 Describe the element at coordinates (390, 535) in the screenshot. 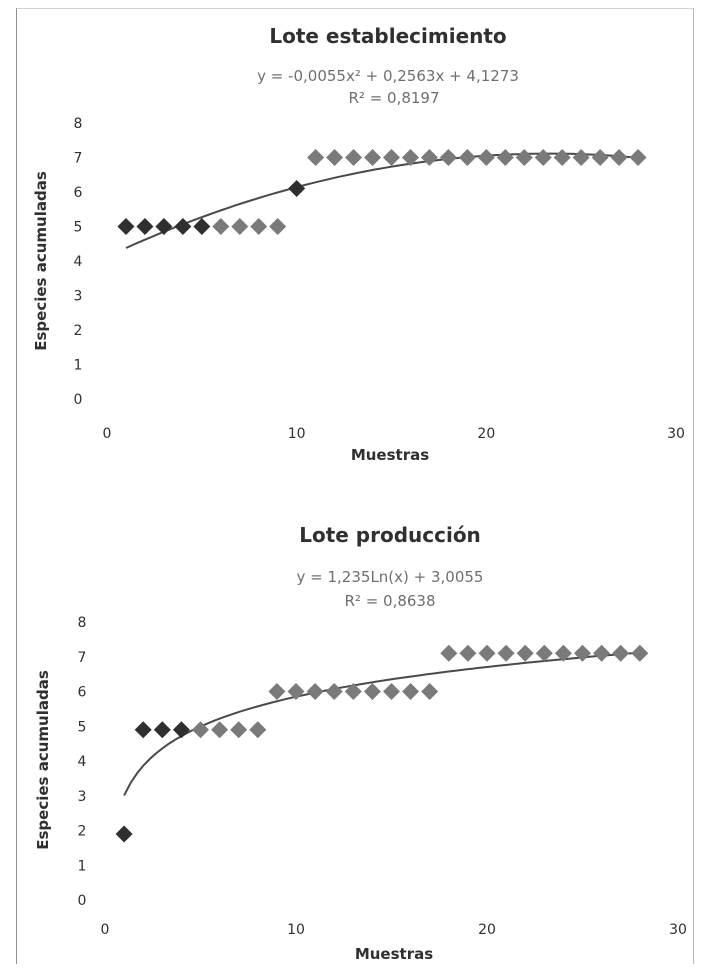

I see `chart-title: Lote producción` at that location.